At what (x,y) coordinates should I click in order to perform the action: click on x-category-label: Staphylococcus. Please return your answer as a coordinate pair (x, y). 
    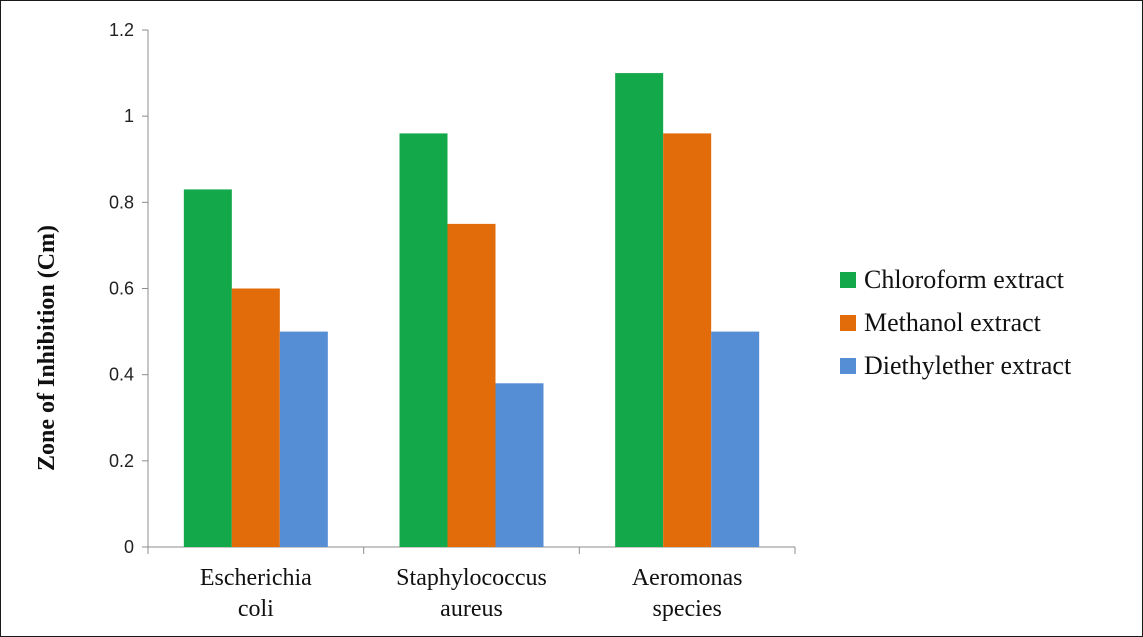
    Looking at the image, I should click on (471, 578).